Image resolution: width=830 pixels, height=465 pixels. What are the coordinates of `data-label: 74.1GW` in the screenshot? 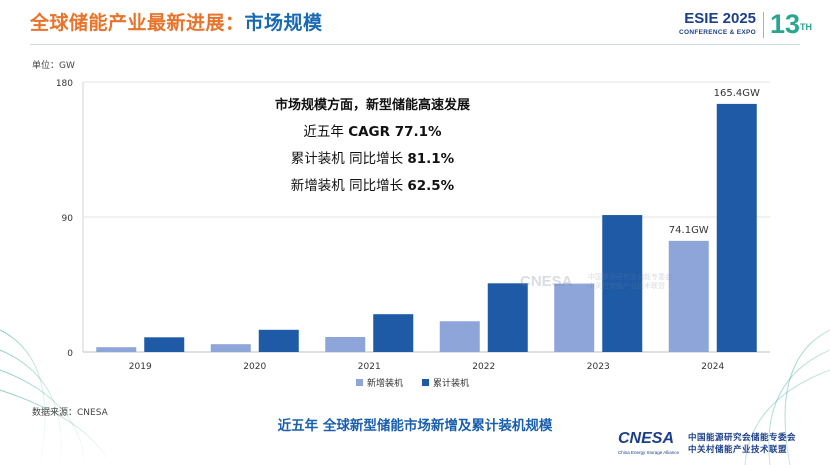 It's located at (689, 230).